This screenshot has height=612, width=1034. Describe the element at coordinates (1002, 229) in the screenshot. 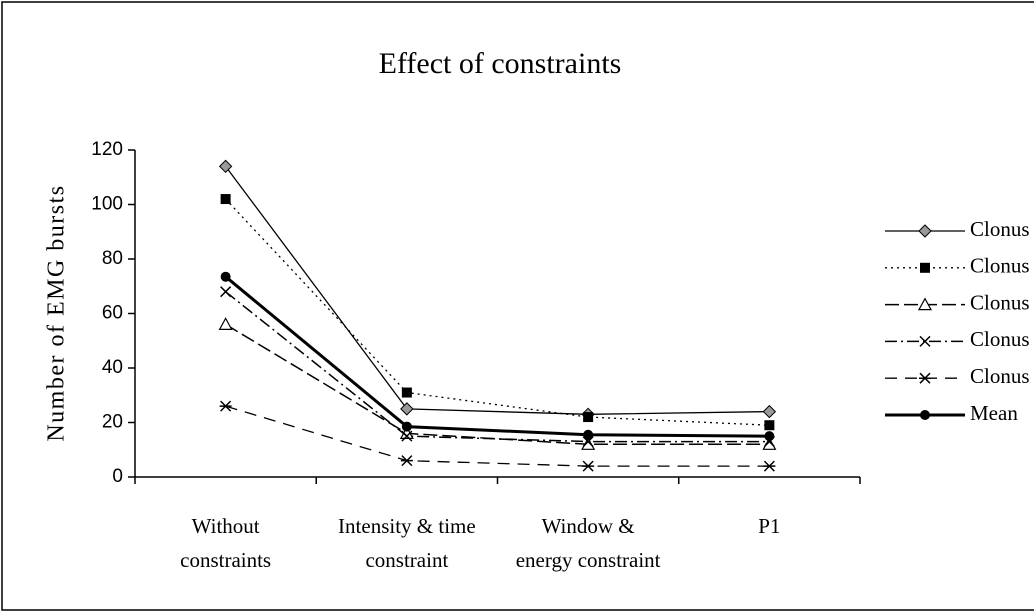

I see `legend-label: Clonus 1` at that location.